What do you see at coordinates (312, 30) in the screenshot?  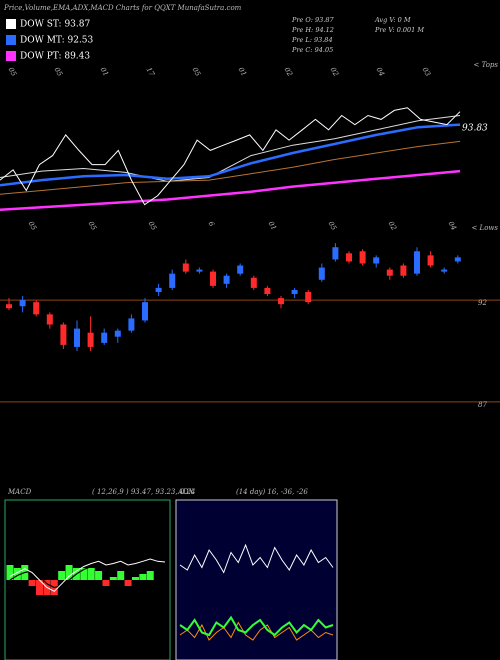 I see `quote: Pre H: 94.12` at bounding box center [312, 30].